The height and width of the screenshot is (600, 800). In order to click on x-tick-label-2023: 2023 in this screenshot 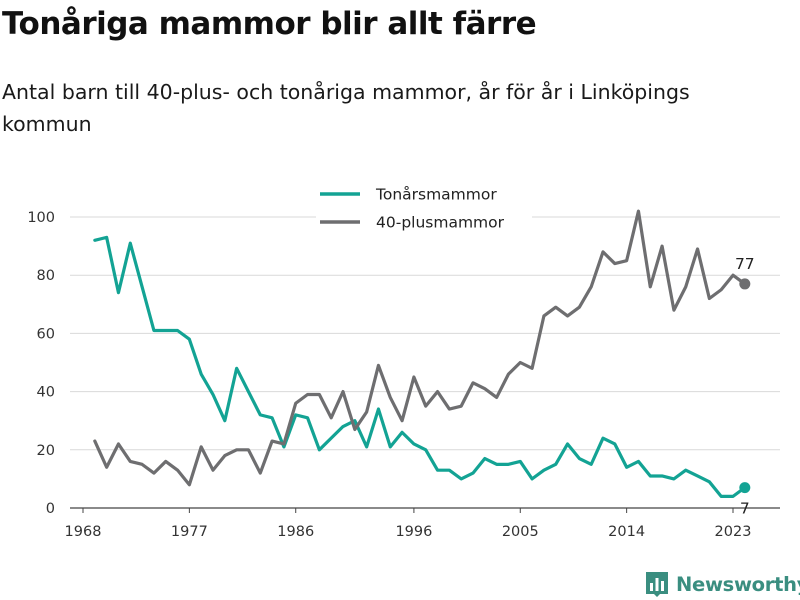, I will do `click(733, 532)`.